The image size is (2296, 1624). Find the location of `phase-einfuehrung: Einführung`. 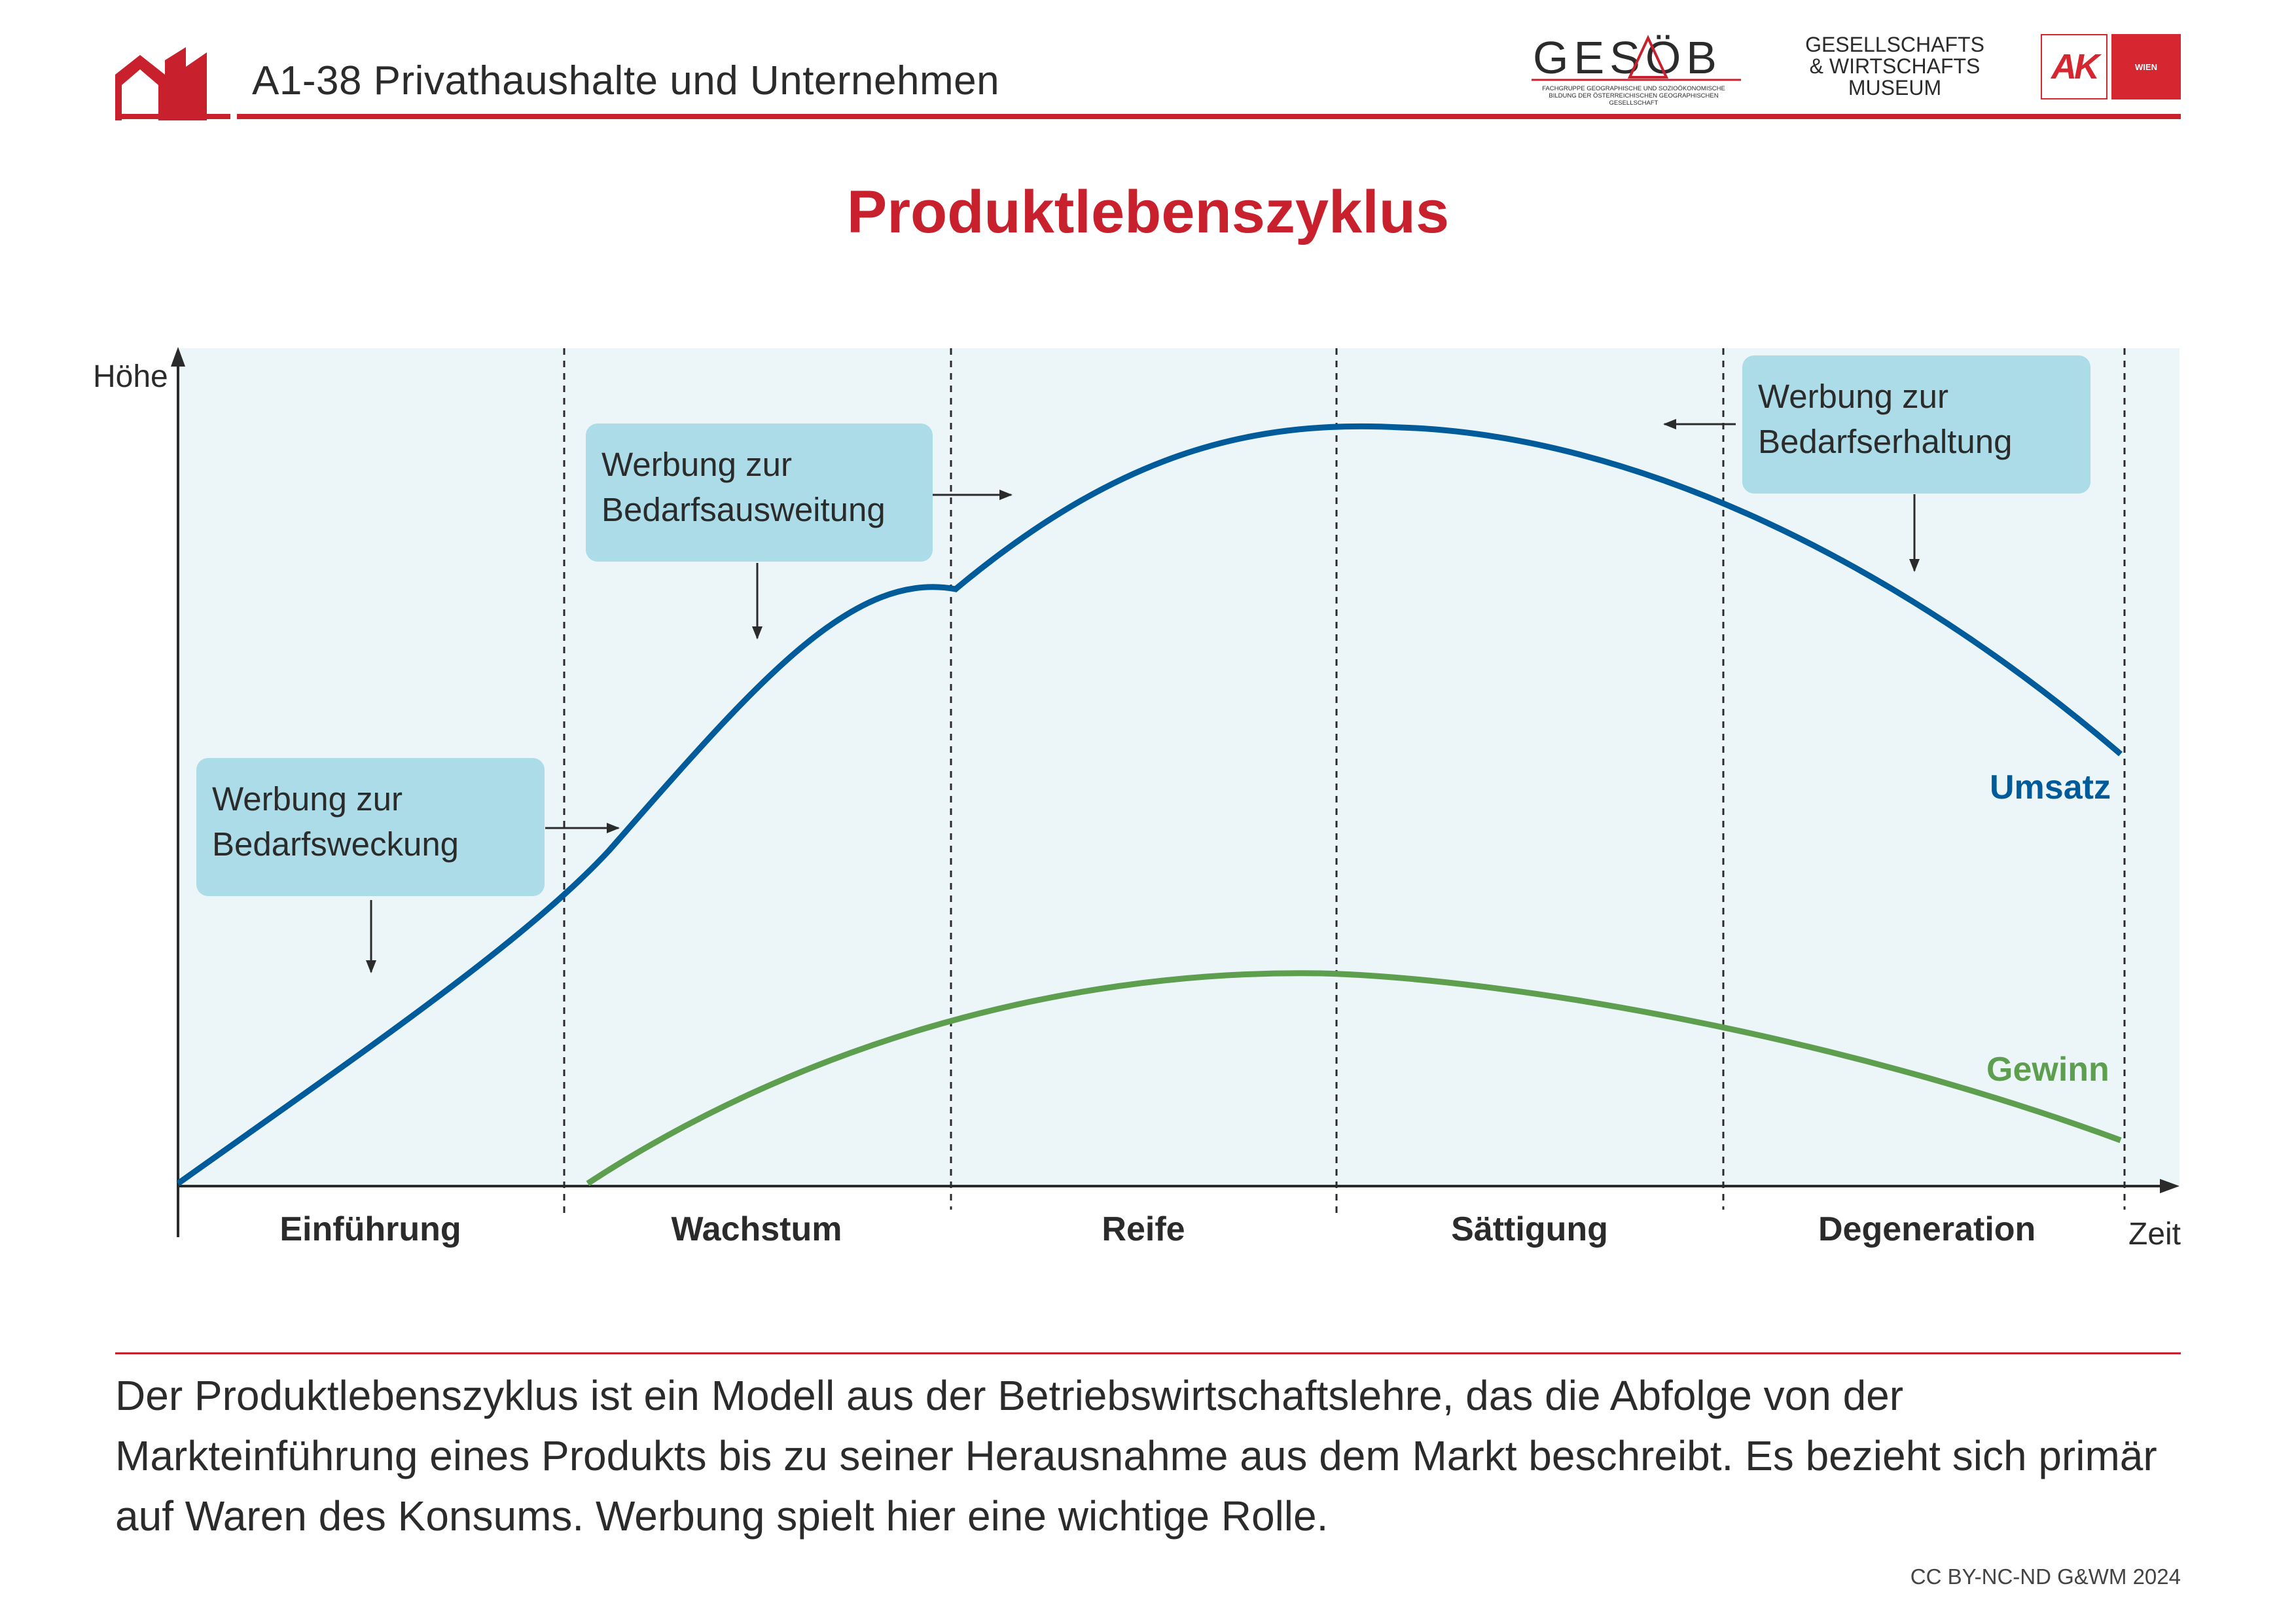

phase-einfuehrung: Einführung is located at coordinates (370, 1229).